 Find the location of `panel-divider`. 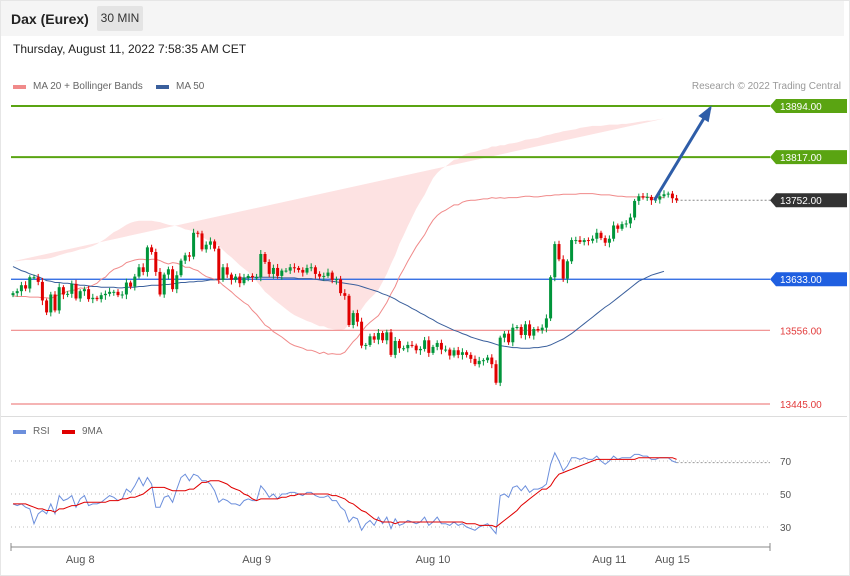

panel-divider is located at coordinates (424, 416).